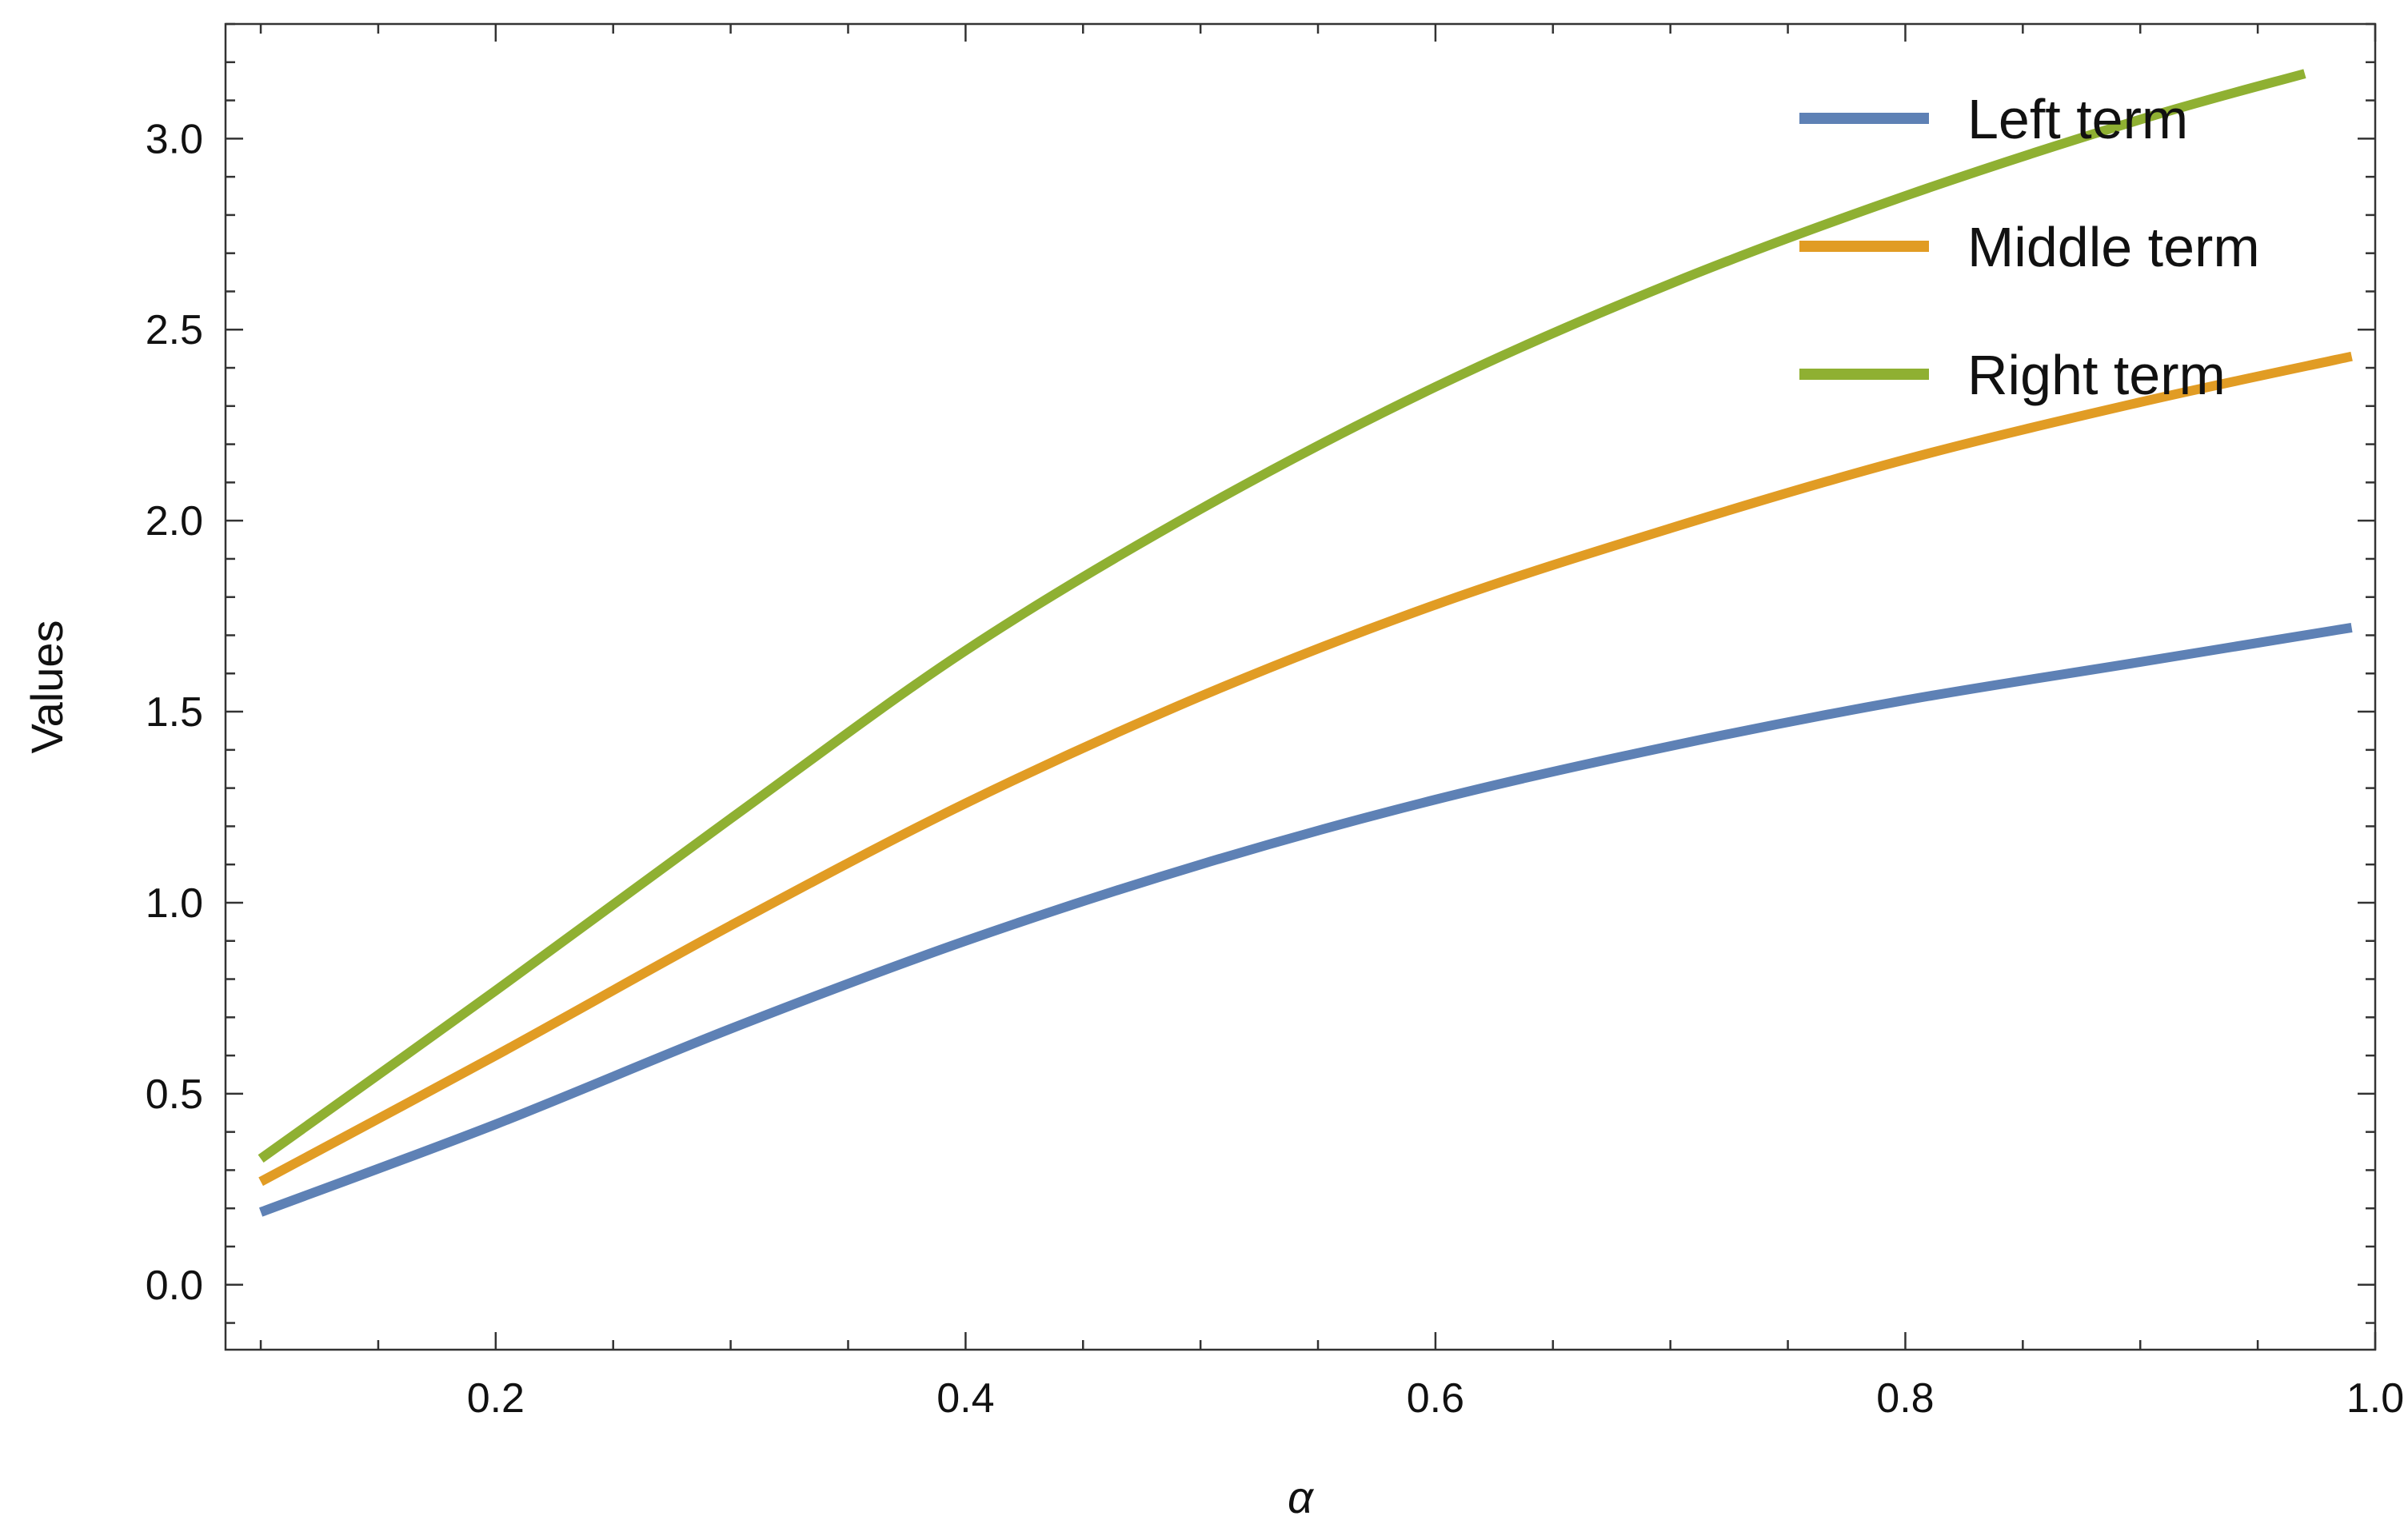 The width and height of the screenshot is (2408, 1532). Describe the element at coordinates (2375, 1398) in the screenshot. I see `x-tick-label: 1.0` at that location.